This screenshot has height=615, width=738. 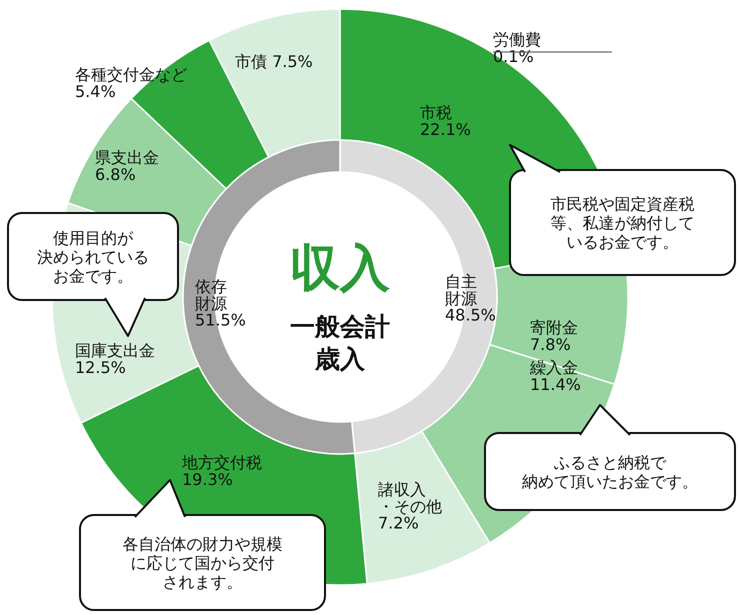 I want to click on text: 市民税や固定資産税等、私達が納付しているお金です。, so click(x=622, y=223).